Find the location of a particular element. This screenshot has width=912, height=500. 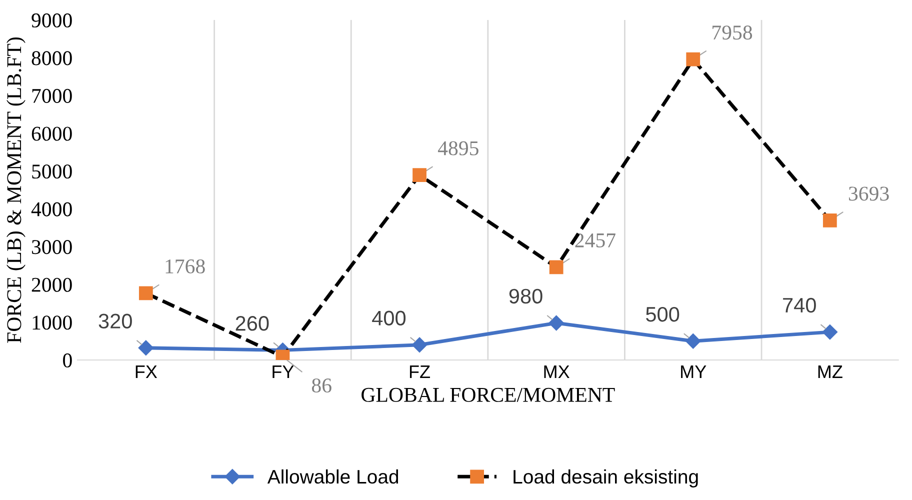

y-tick-label: 2000 is located at coordinates (52, 285).